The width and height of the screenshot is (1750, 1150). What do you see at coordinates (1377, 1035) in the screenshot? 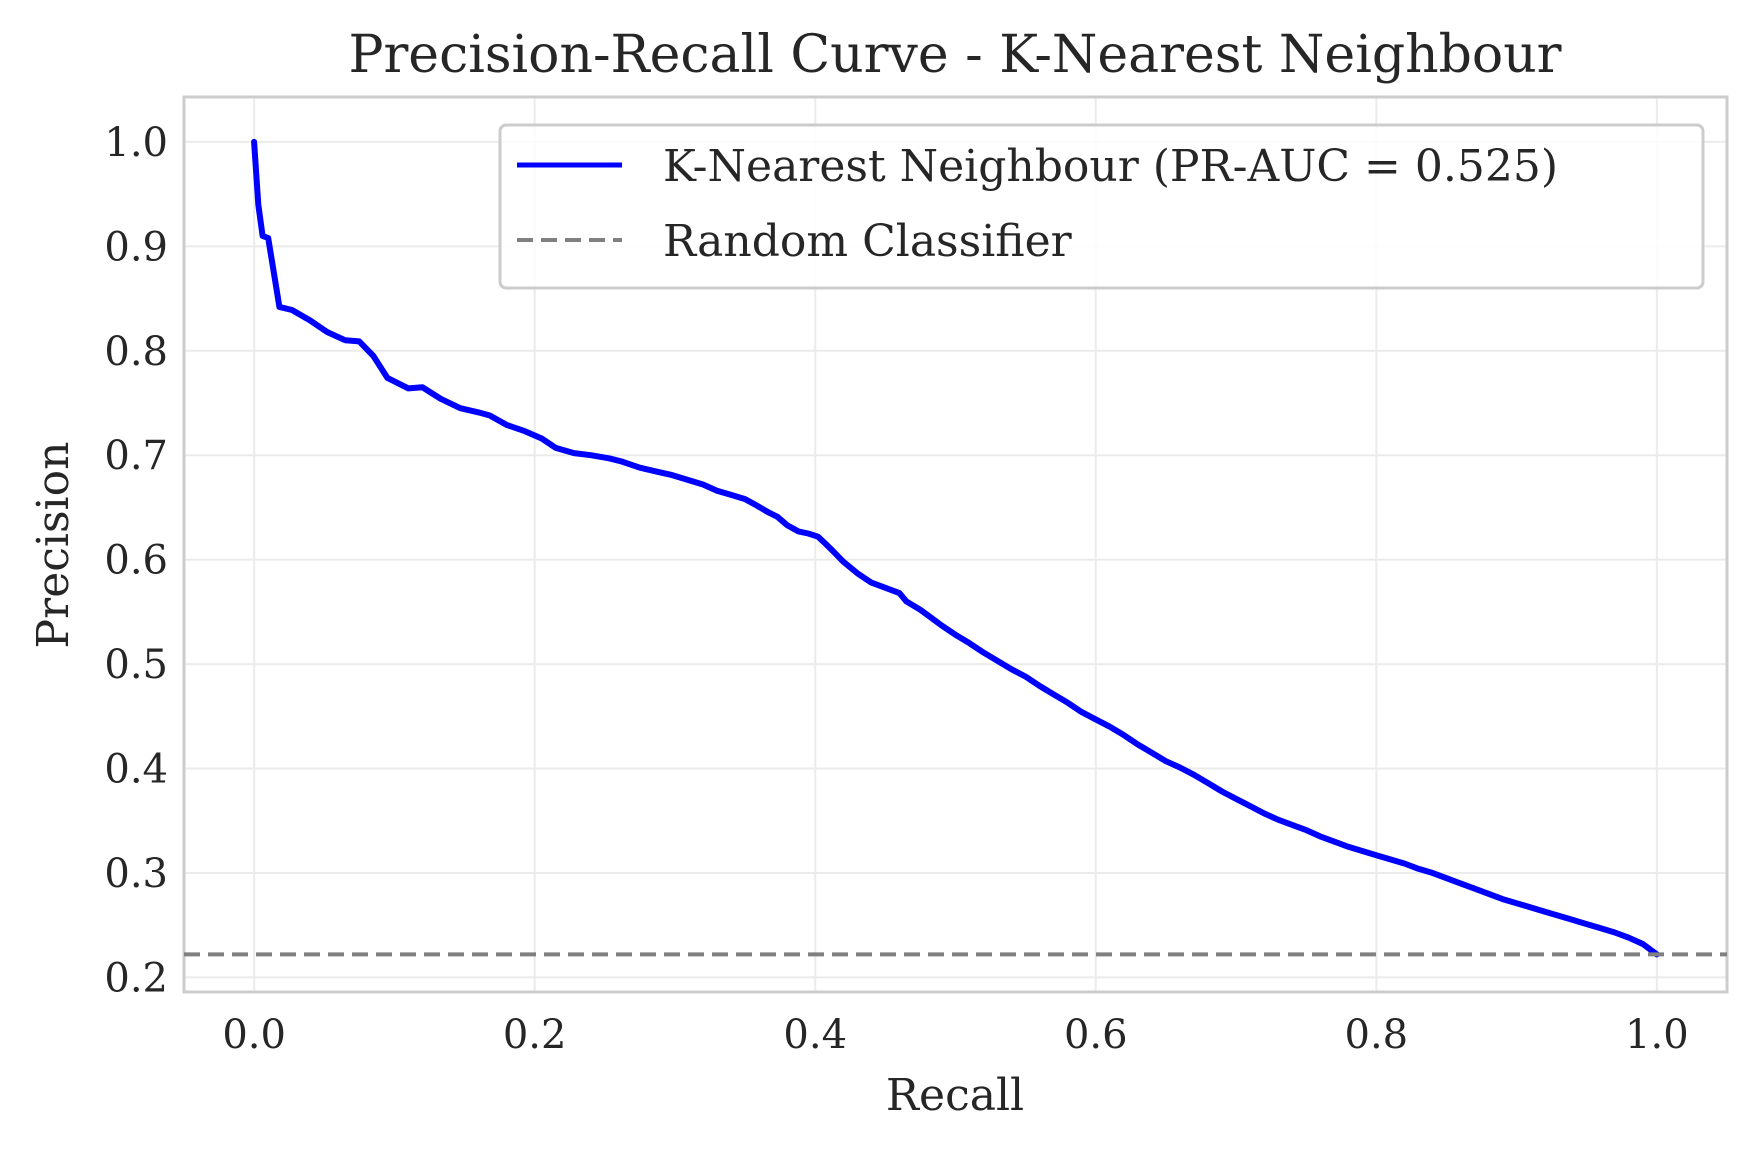
I see `x-tick-label: 0.8` at bounding box center [1377, 1035].